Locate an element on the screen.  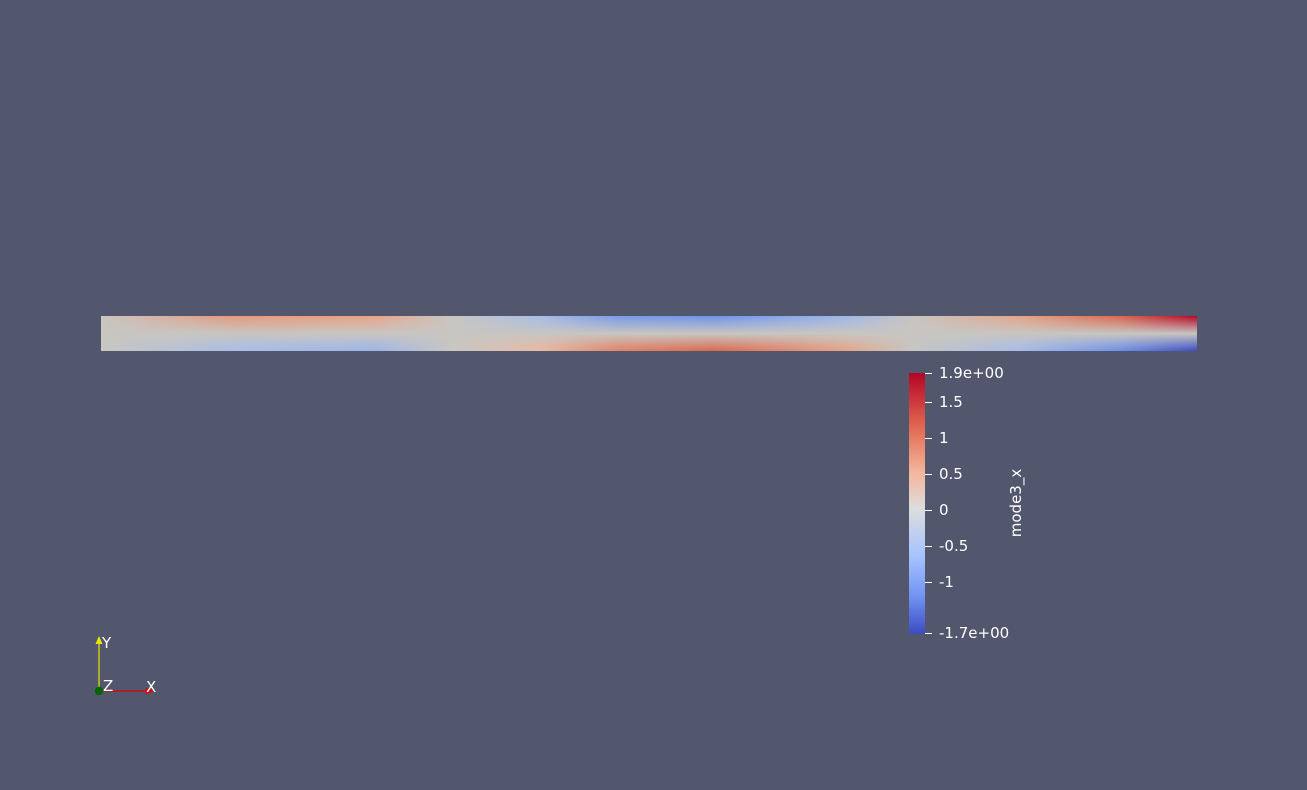
scalar-bar-label-max: 1.9e+00 is located at coordinates (971, 373).